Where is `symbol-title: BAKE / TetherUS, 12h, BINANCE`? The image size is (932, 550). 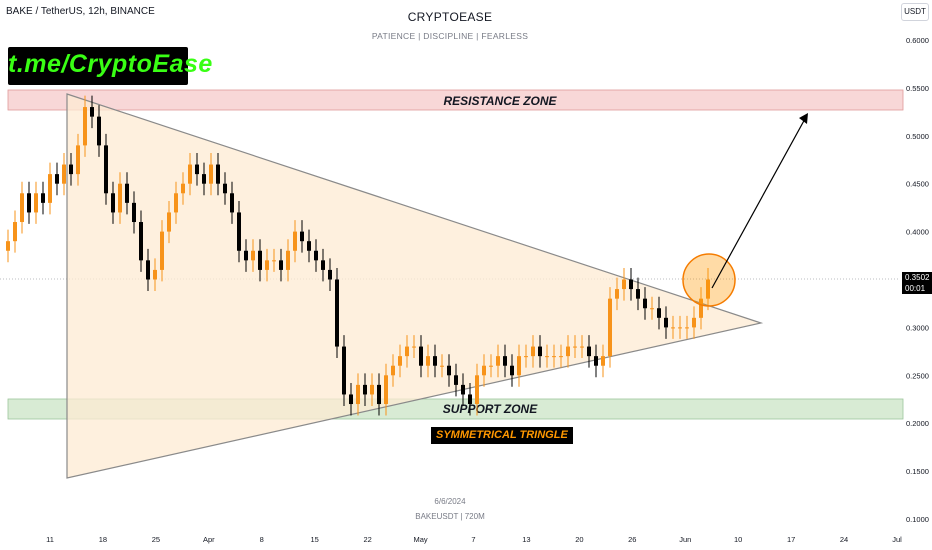 symbol-title: BAKE / TetherUS, 12h, BINANCE is located at coordinates (80, 11).